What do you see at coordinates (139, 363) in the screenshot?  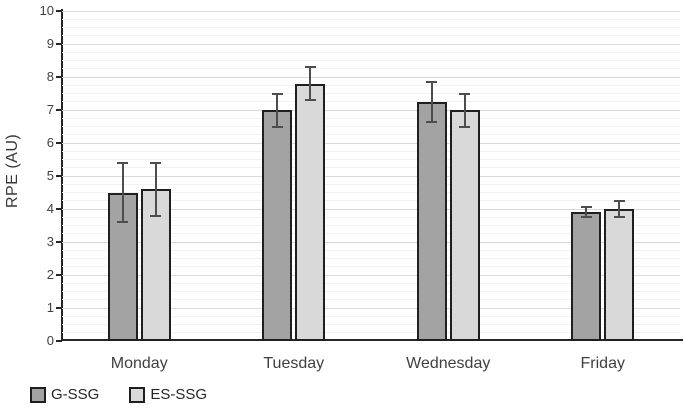 I see `x-category-label-monday: Monday` at bounding box center [139, 363].